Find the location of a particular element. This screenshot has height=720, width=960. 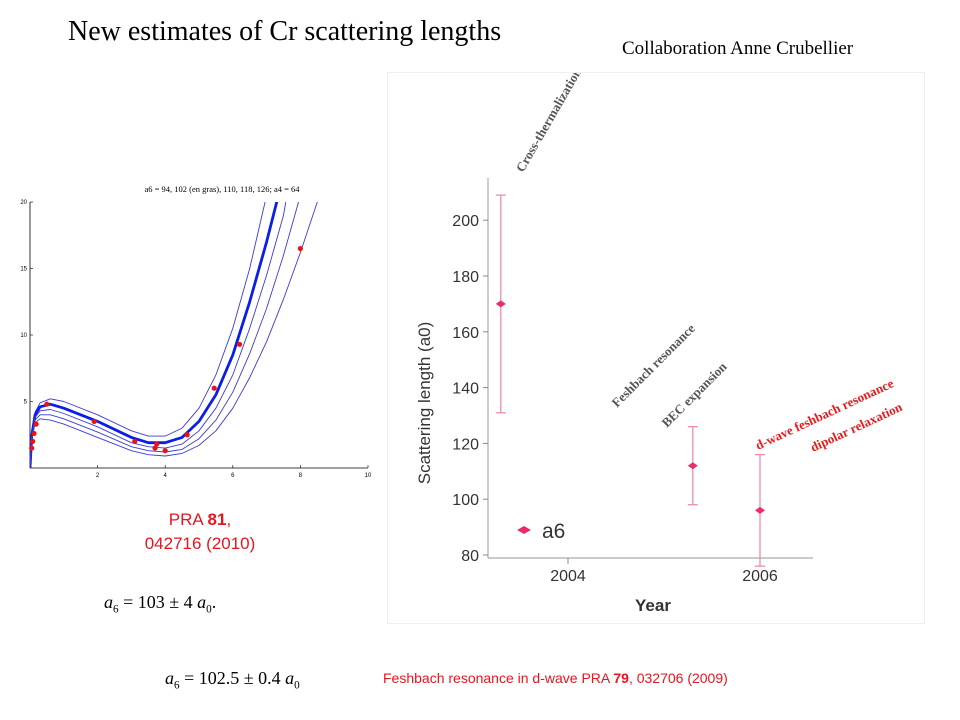

res2-unit-sub: 0 is located at coordinates (297, 685).